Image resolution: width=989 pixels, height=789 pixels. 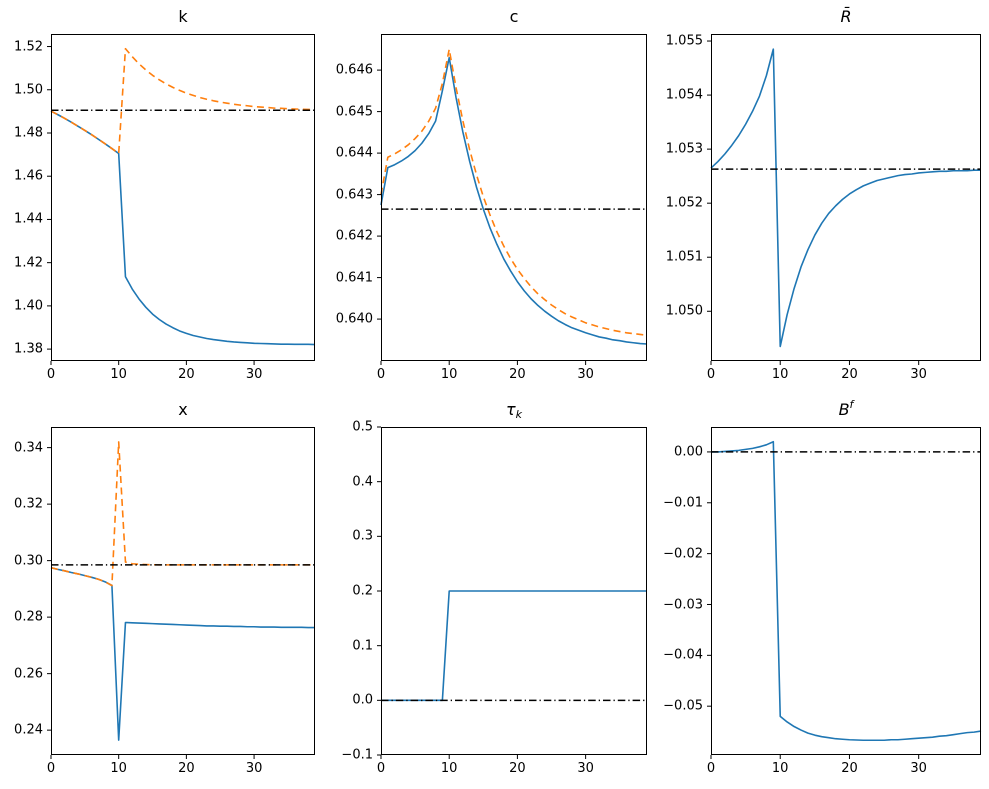 I want to click on k-plot-area, so click(x=181, y=199).